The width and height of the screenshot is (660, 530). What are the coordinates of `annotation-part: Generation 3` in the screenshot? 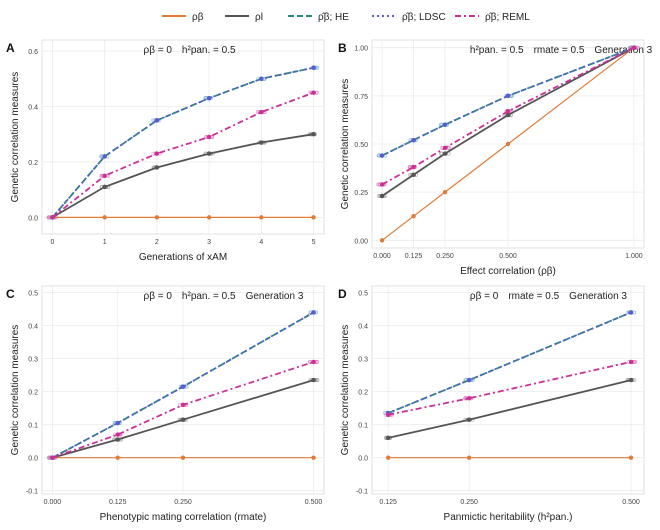 It's located at (275, 296).